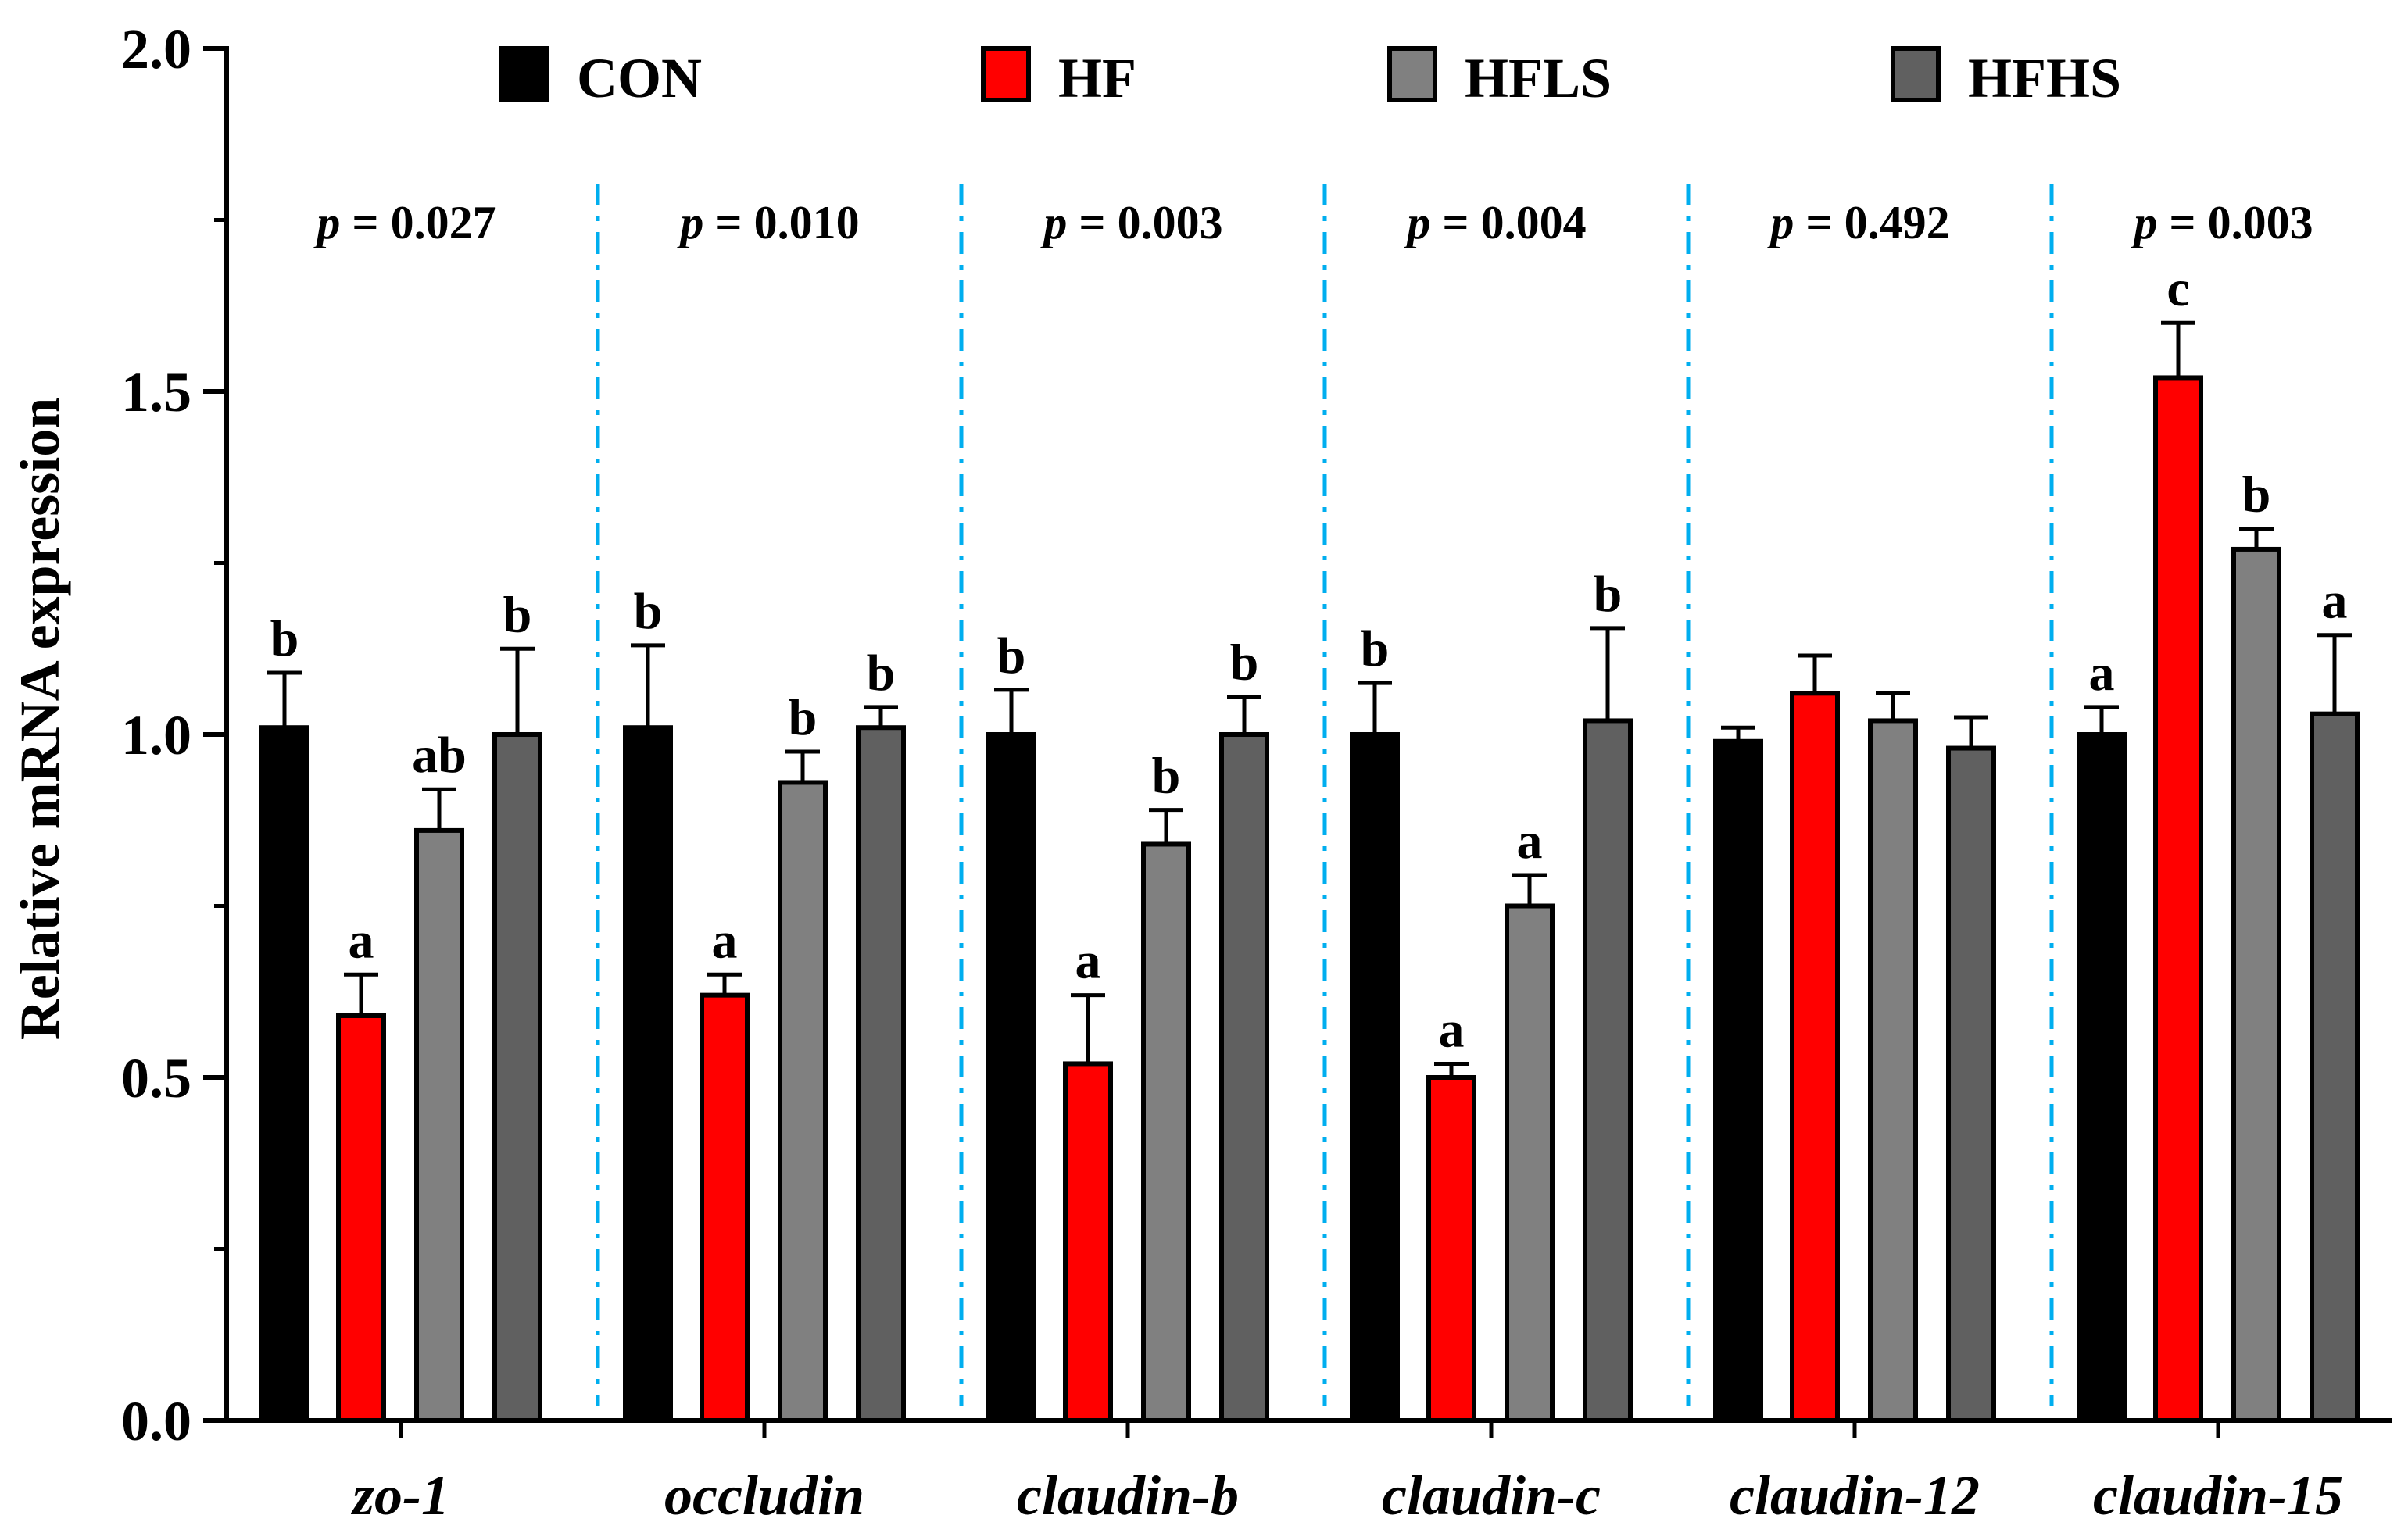 Image resolution: width=2408 pixels, height=1540 pixels. What do you see at coordinates (1494, 222) in the screenshot?
I see `p-value-label: p = 0.004` at bounding box center [1494, 222].